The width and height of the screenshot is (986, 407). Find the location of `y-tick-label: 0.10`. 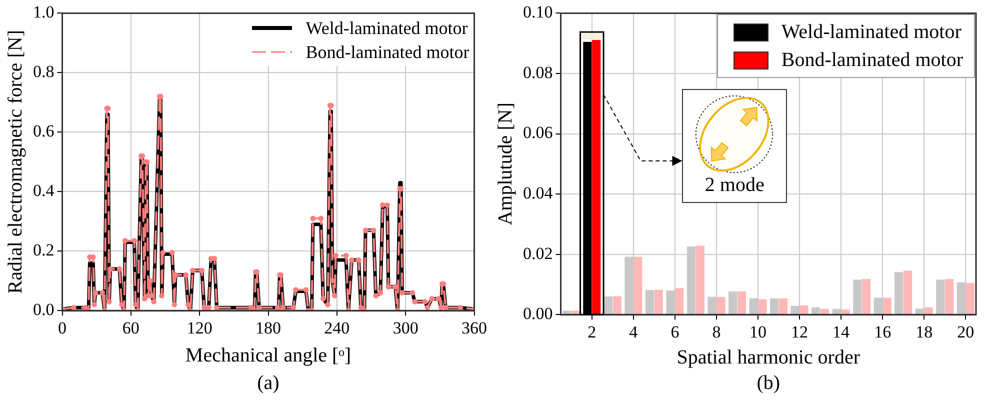

y-tick-label: 0.10 is located at coordinates (538, 12).